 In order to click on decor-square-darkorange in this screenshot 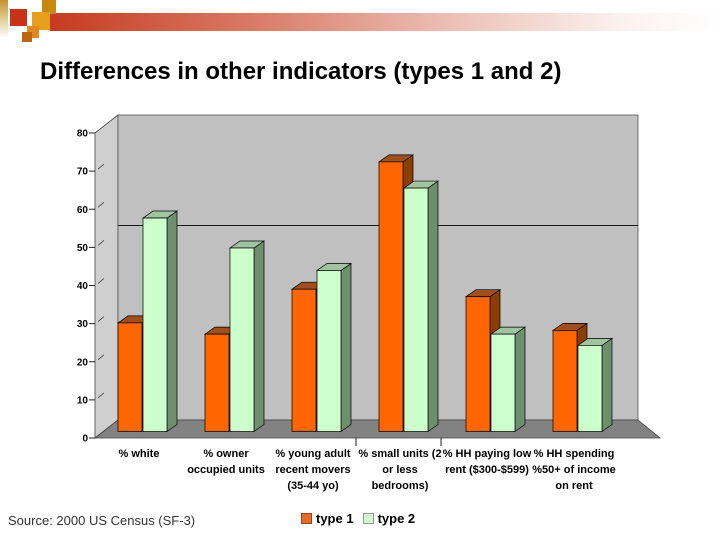, I will do `click(27, 37)`.